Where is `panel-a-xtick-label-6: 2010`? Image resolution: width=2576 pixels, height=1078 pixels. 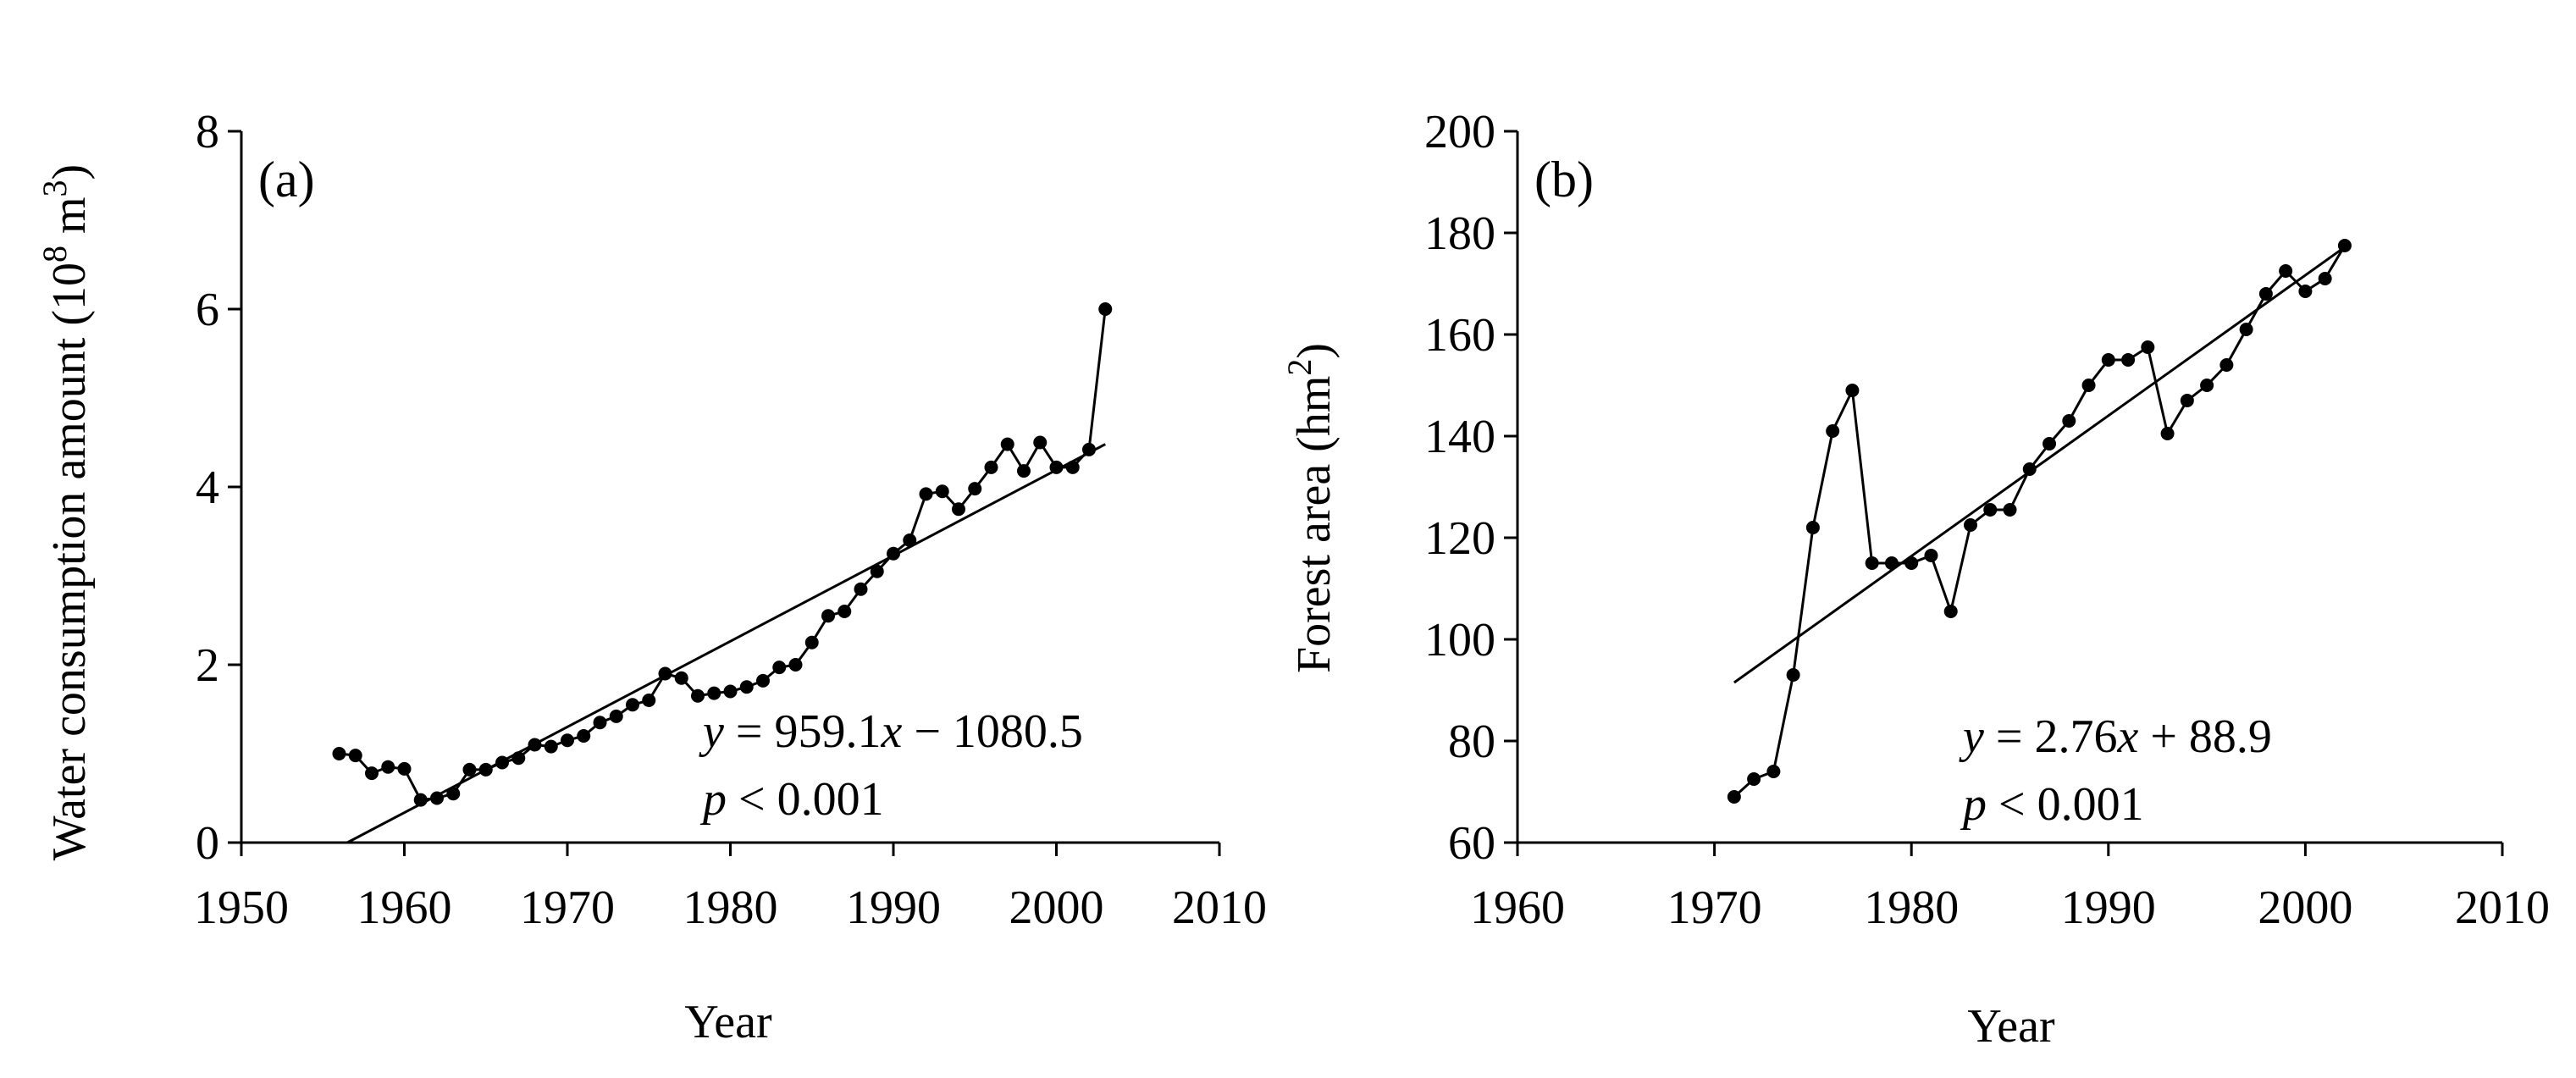 panel-a-xtick-label-6: 2010 is located at coordinates (1219, 908).